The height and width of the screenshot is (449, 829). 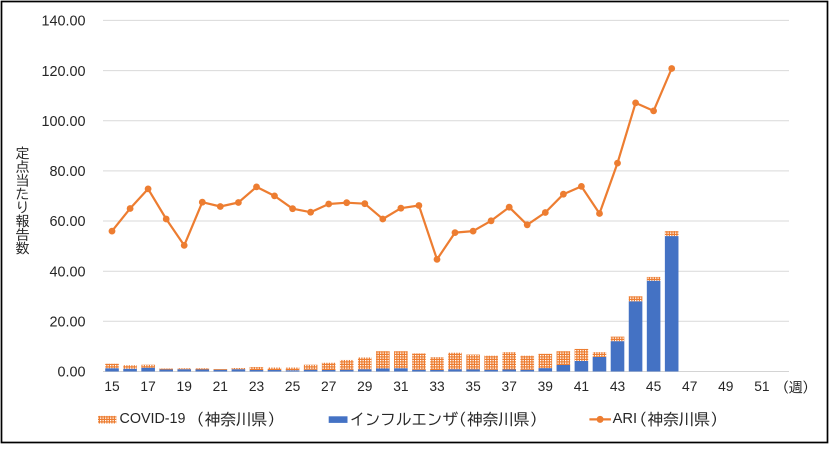 I want to click on svg-text: 60.00, so click(x=67, y=222).